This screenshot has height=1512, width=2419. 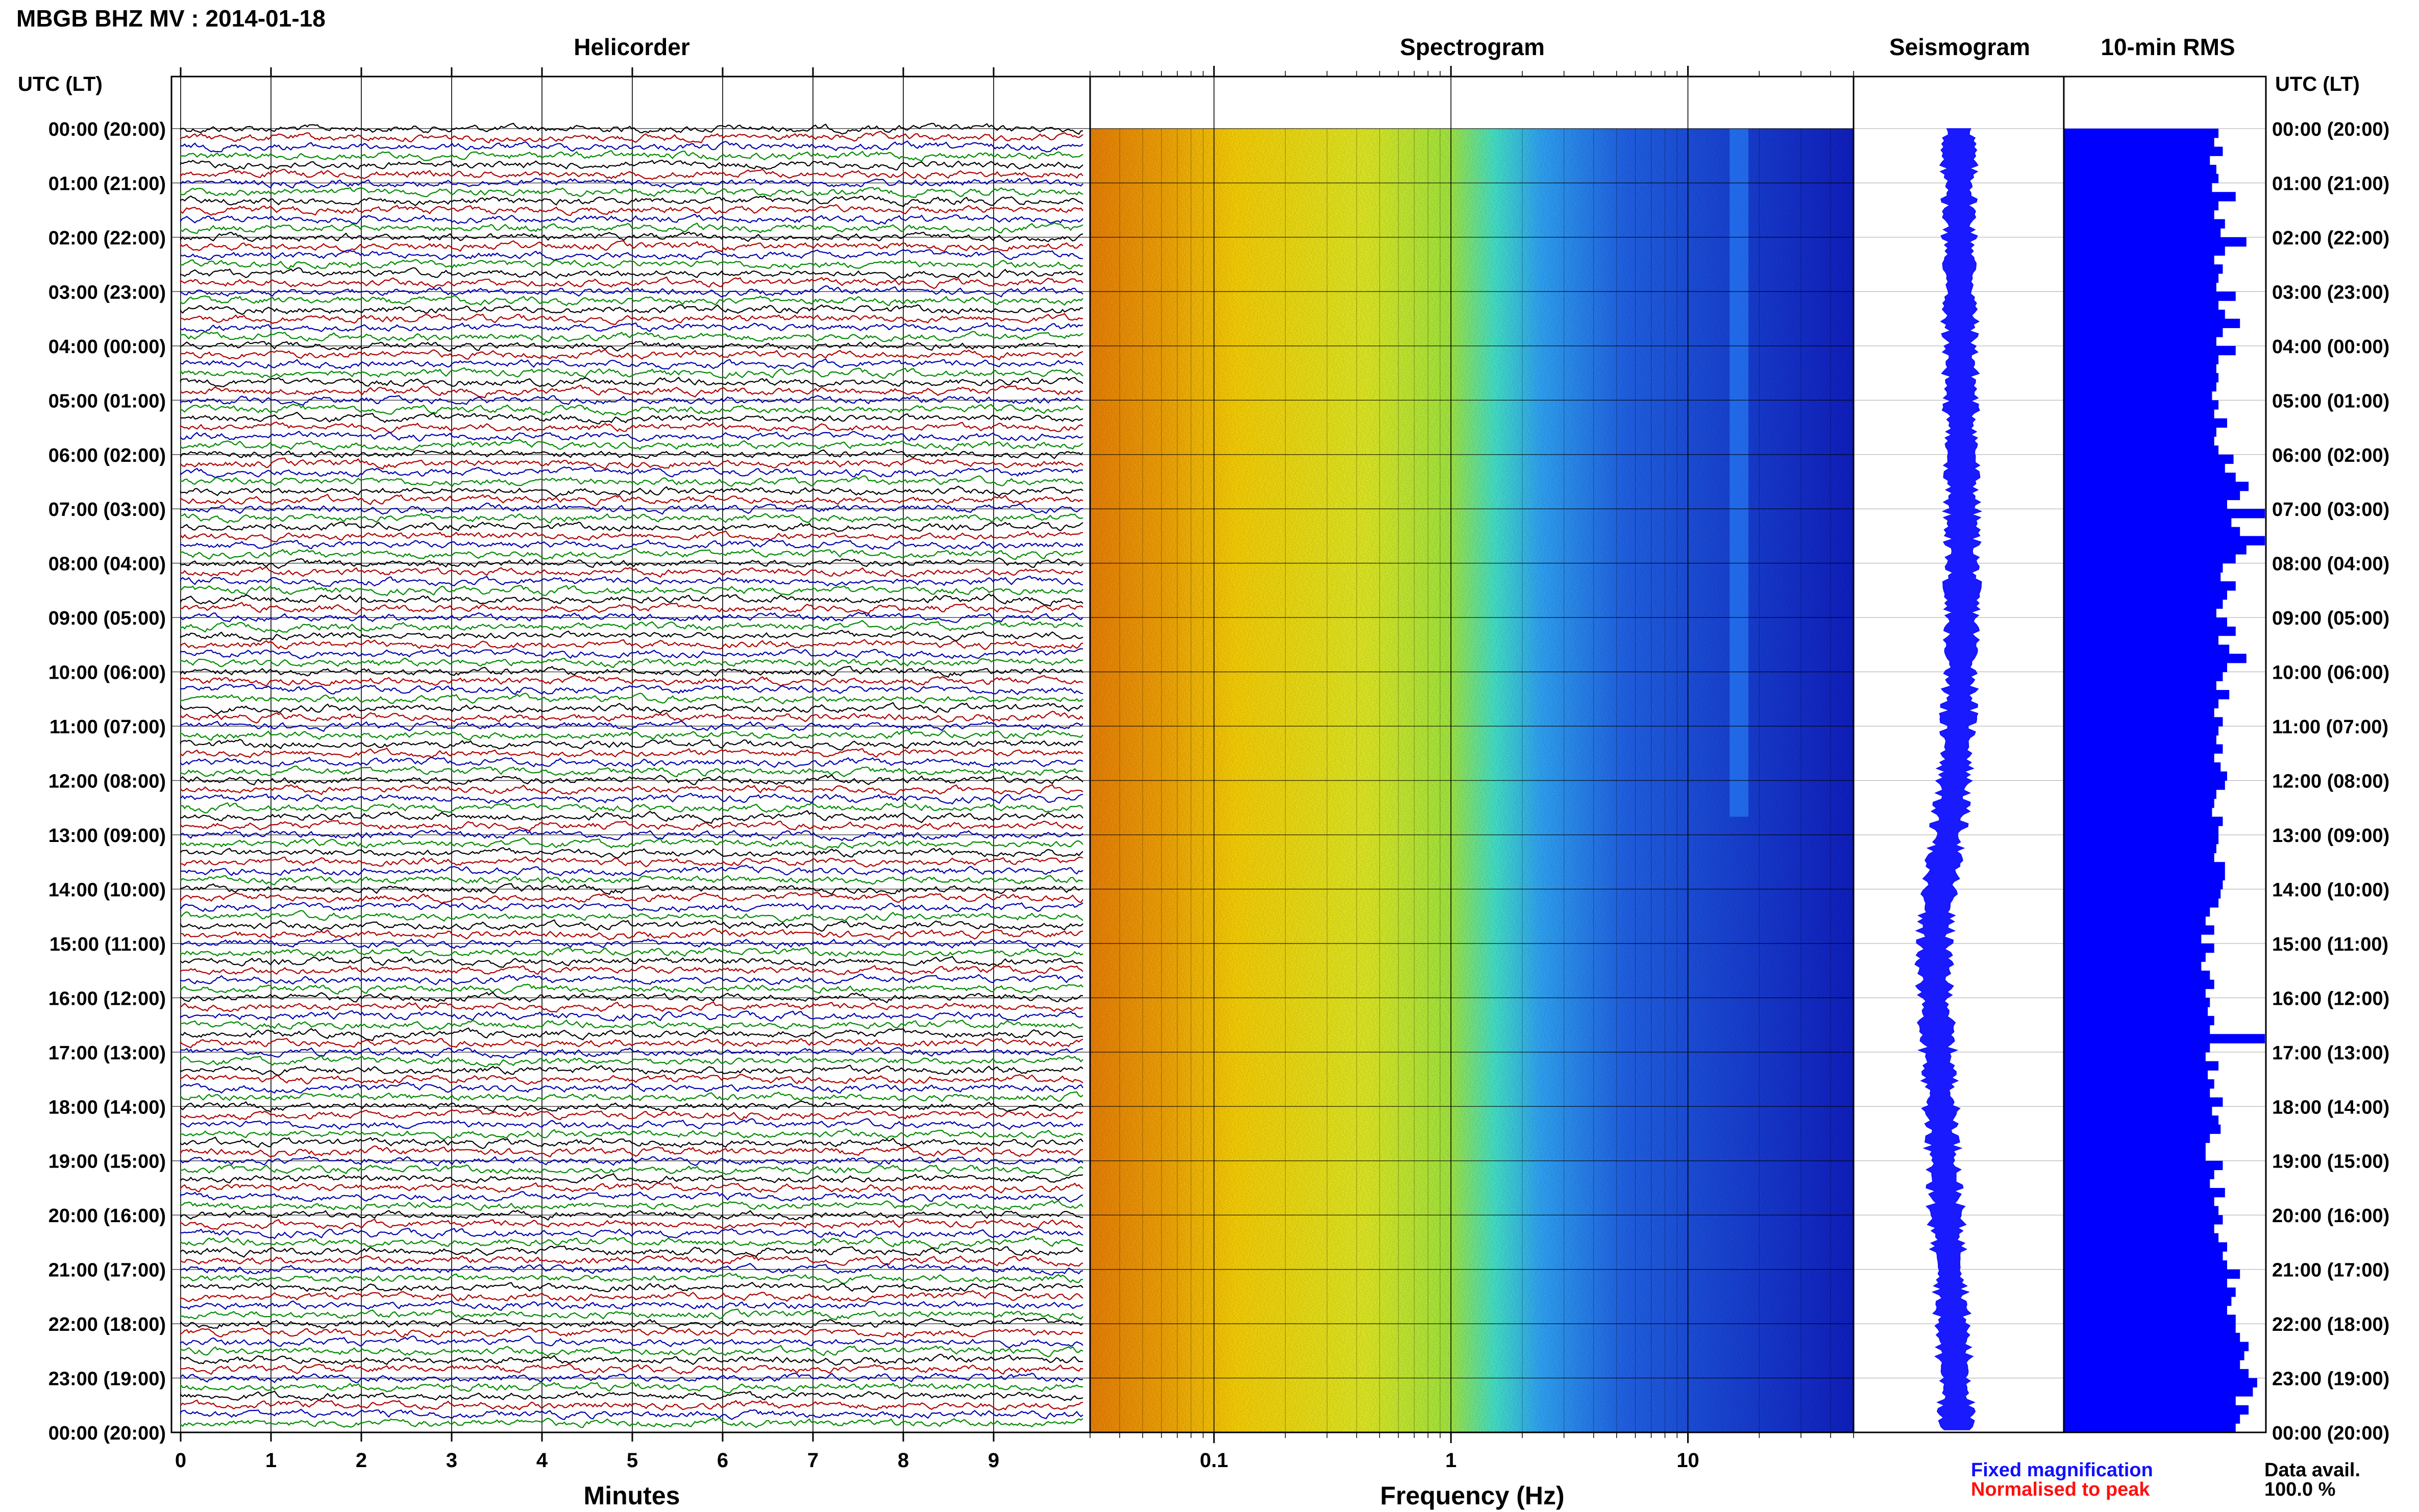 I want to click on hour-label-right: 04:00 (00:00), so click(x=2330, y=347).